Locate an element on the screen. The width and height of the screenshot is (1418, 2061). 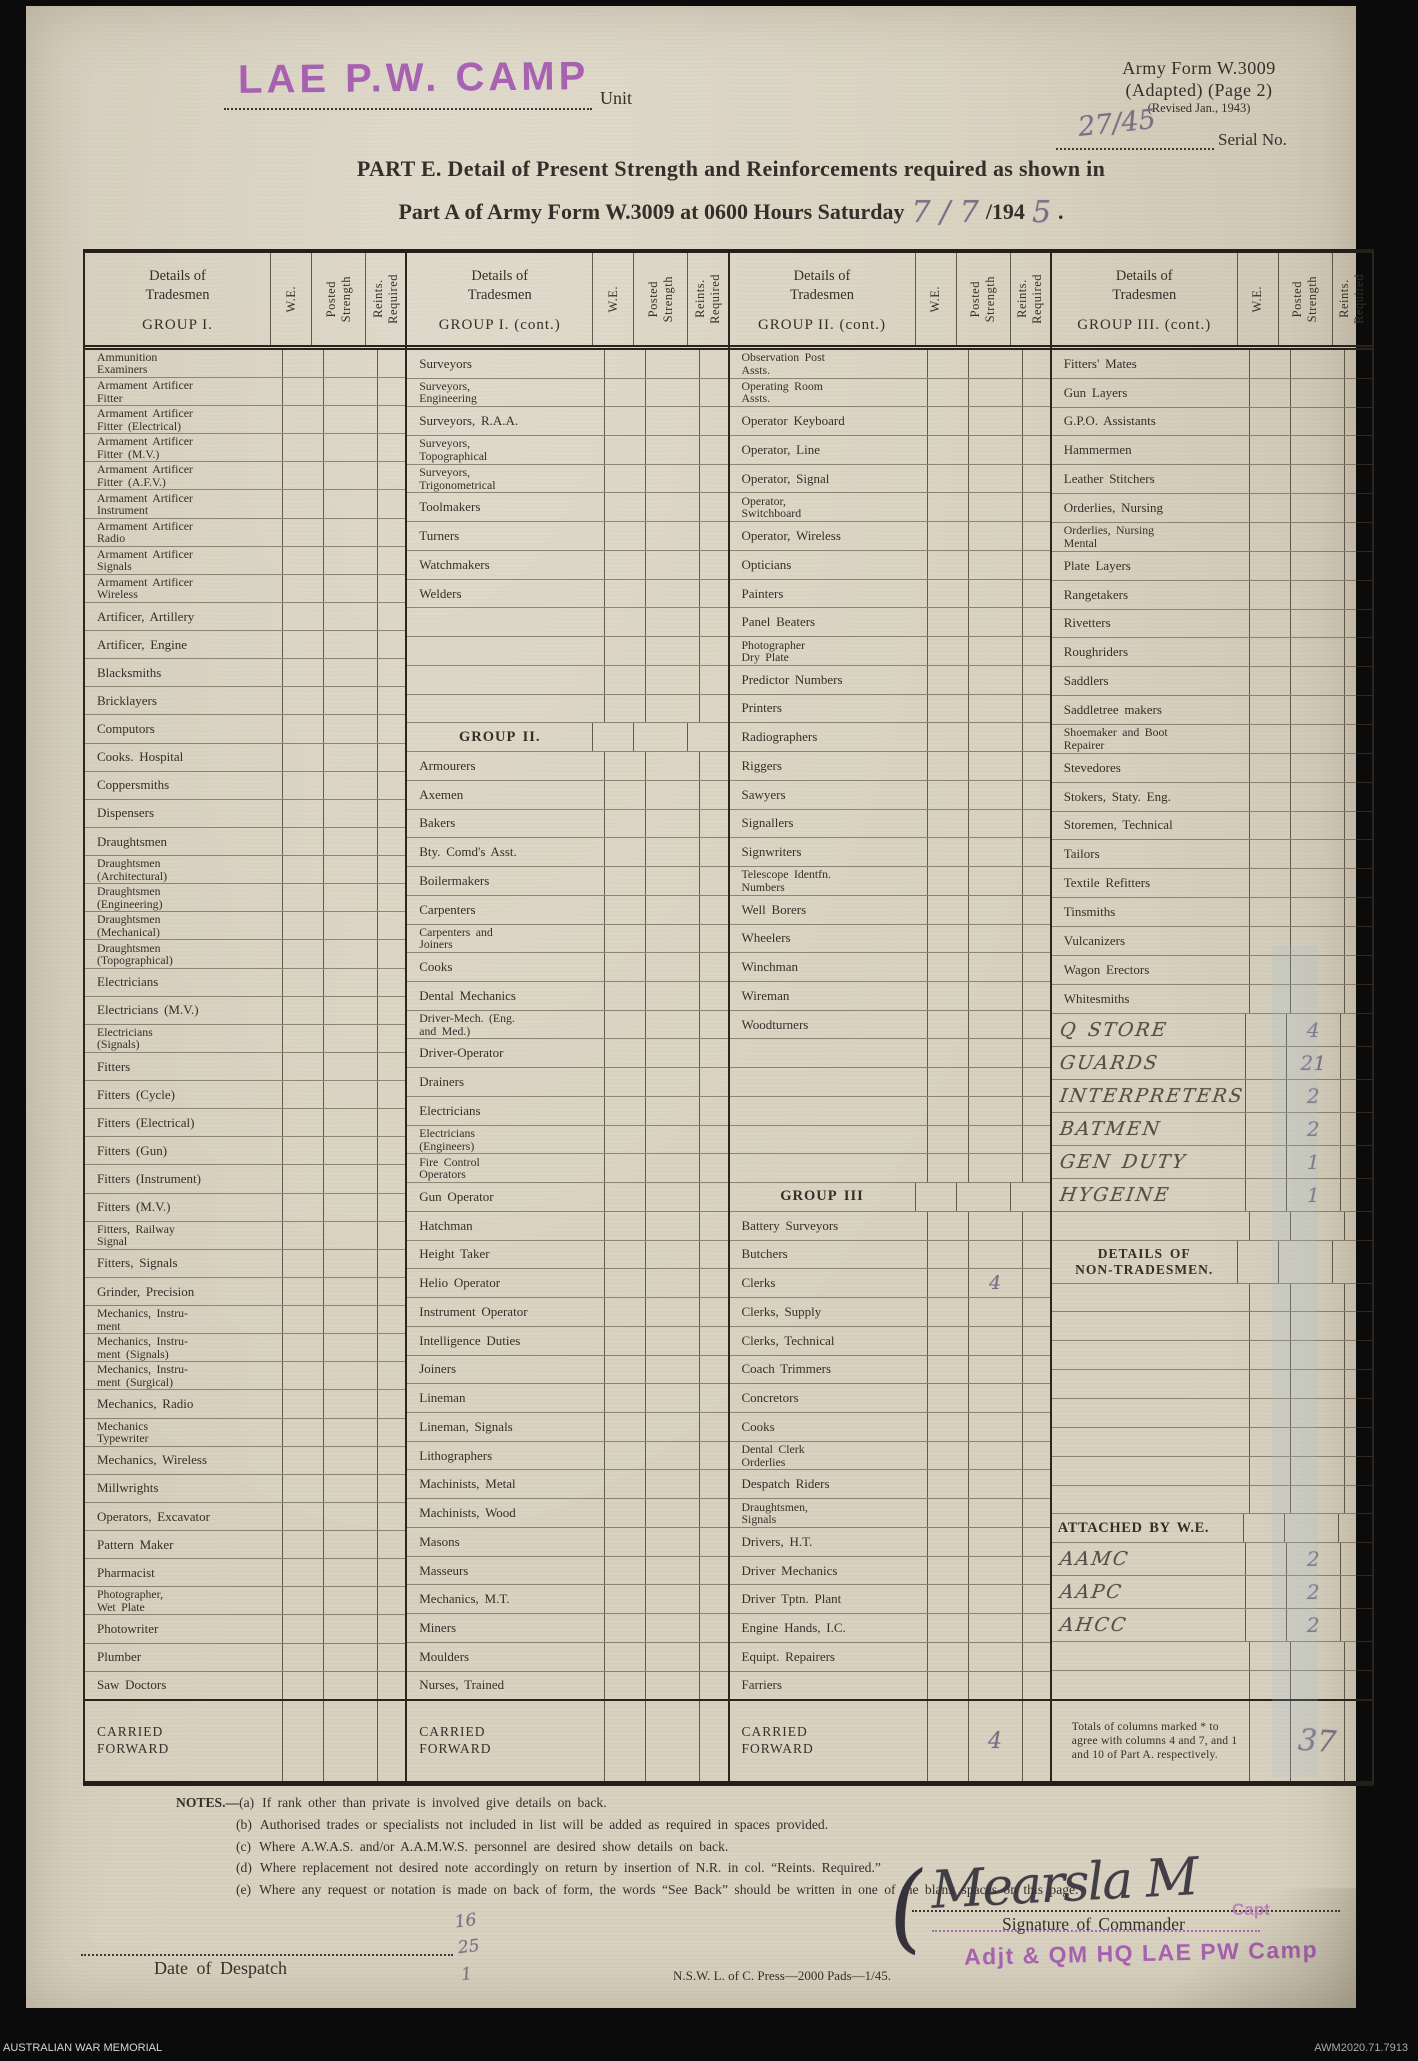
table-row: Lineman, Signals is located at coordinates (567, 1427).